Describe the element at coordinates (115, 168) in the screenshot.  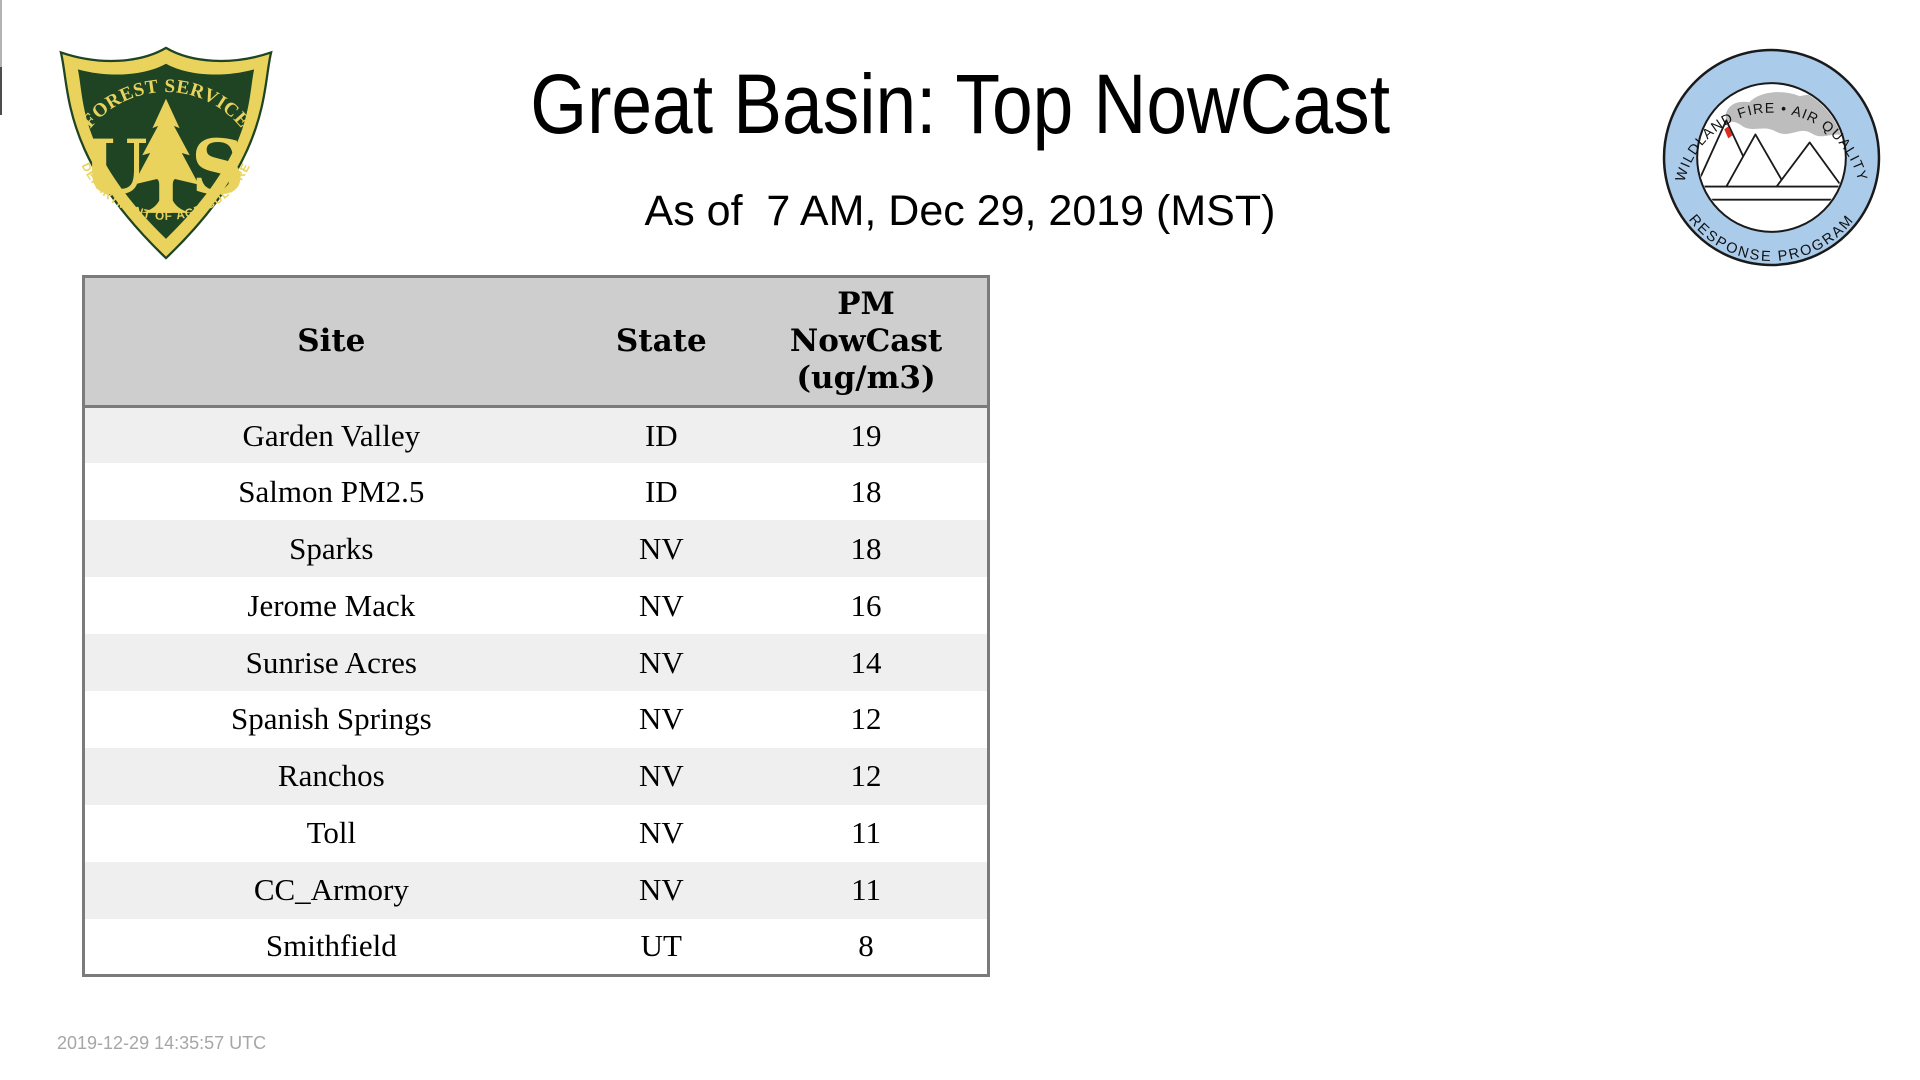
I see `usfs-letter-u: U` at that location.